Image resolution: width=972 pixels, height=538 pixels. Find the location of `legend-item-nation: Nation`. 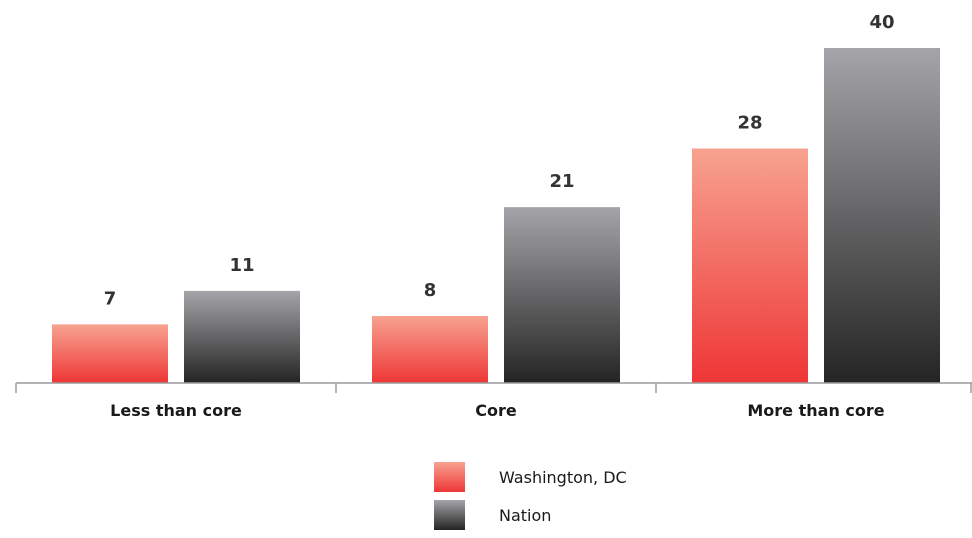

legend-item-nation: Nation is located at coordinates (530, 515).